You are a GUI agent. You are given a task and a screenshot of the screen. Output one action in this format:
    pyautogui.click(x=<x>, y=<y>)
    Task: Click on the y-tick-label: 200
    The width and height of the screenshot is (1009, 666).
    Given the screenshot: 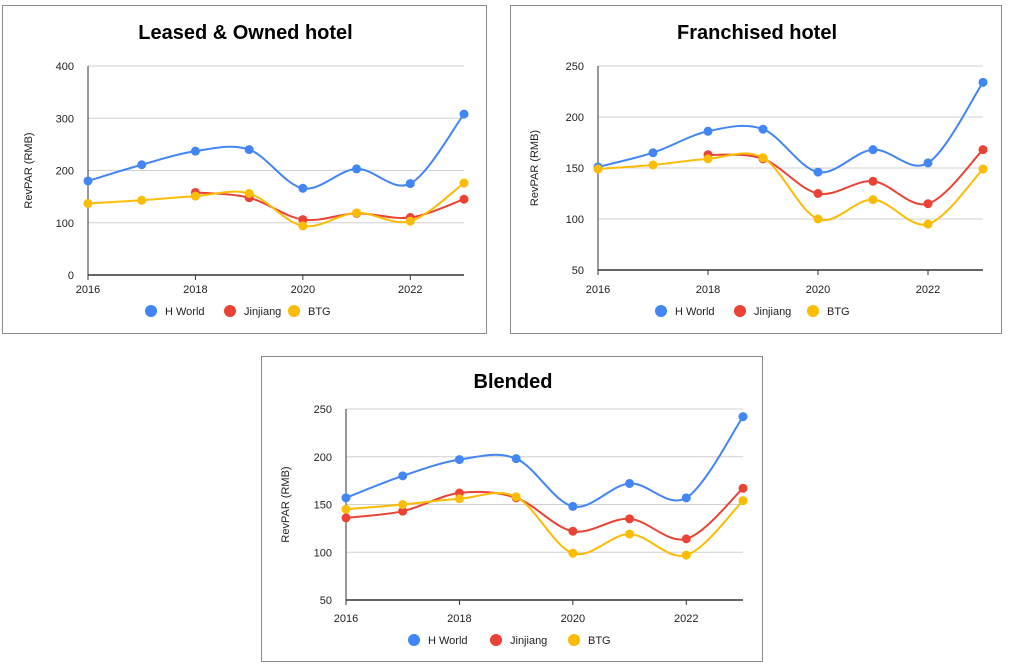 What is the action you would take?
    pyautogui.click(x=65, y=172)
    